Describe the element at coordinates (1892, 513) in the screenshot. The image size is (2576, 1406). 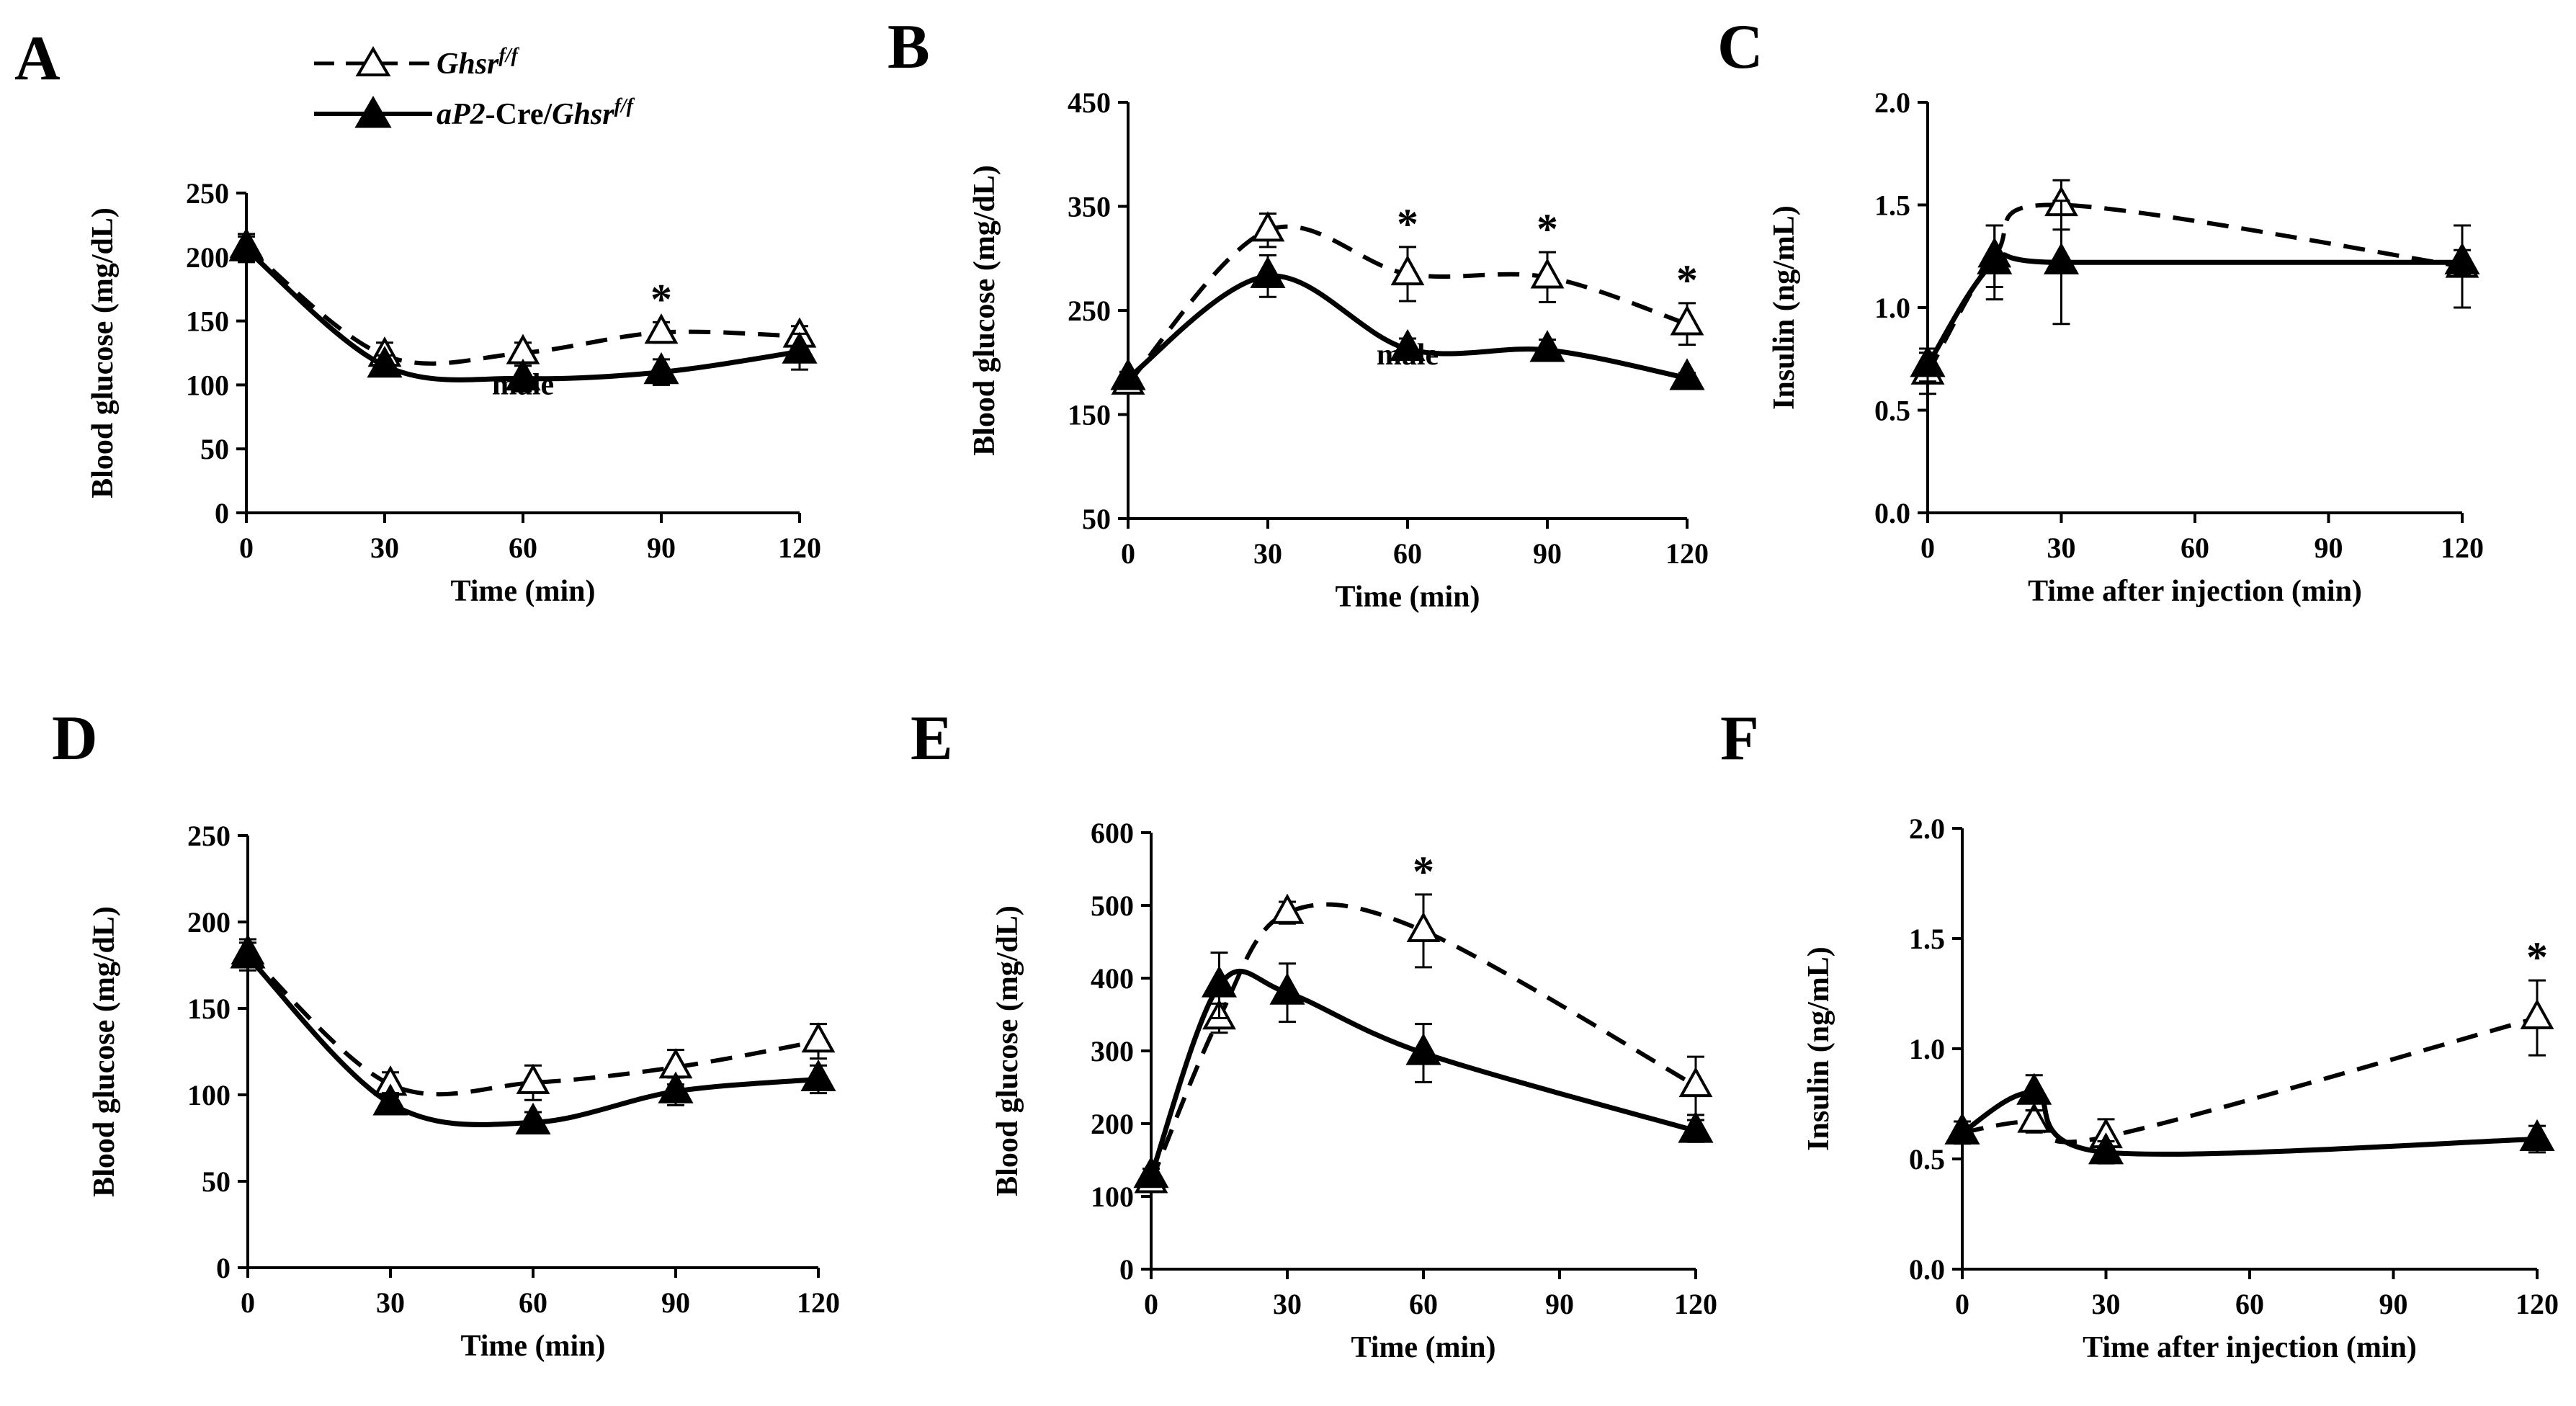
I see `y-tick-label: 0.0` at that location.